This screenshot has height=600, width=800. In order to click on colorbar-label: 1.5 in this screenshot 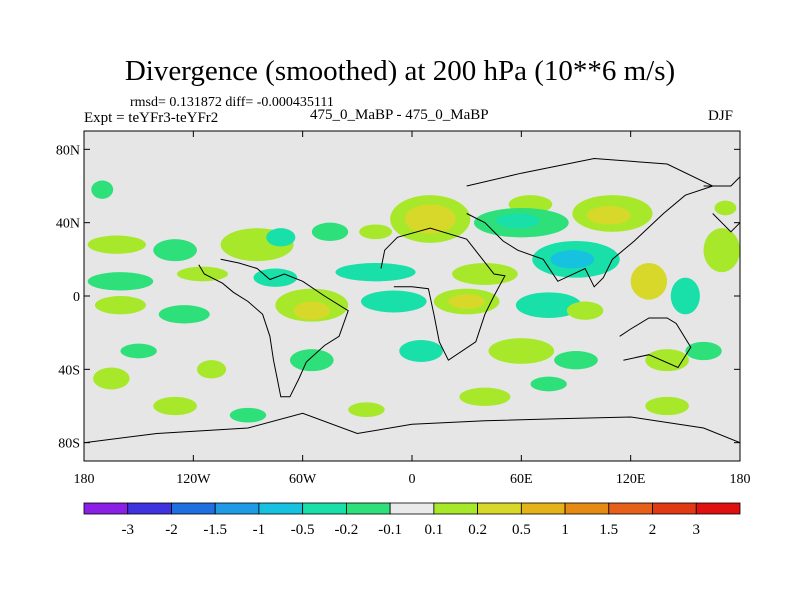, I will do `click(608, 530)`.